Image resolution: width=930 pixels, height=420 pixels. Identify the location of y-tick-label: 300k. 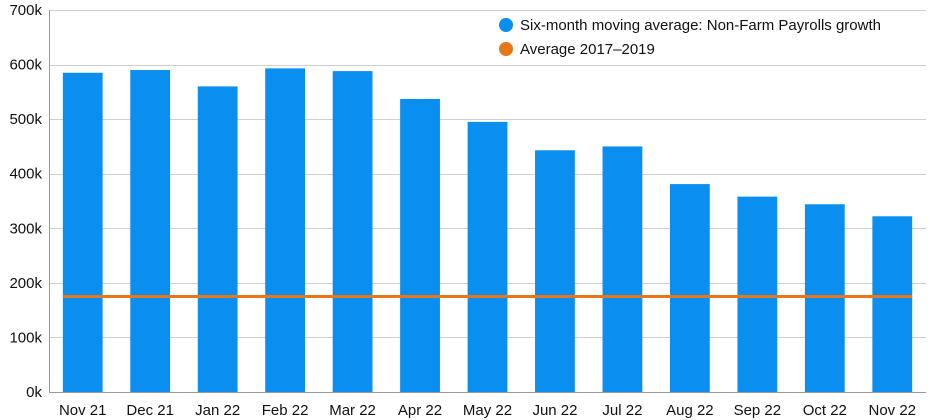
(25, 228).